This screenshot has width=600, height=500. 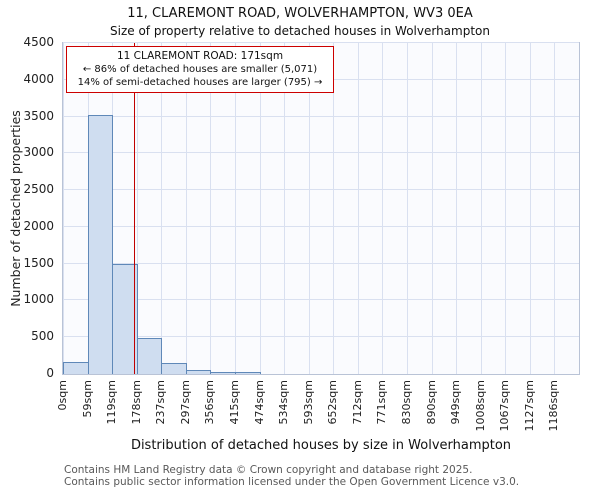 What do you see at coordinates (38, 42) in the screenshot?
I see `y-tick-label: 4500` at bounding box center [38, 42].